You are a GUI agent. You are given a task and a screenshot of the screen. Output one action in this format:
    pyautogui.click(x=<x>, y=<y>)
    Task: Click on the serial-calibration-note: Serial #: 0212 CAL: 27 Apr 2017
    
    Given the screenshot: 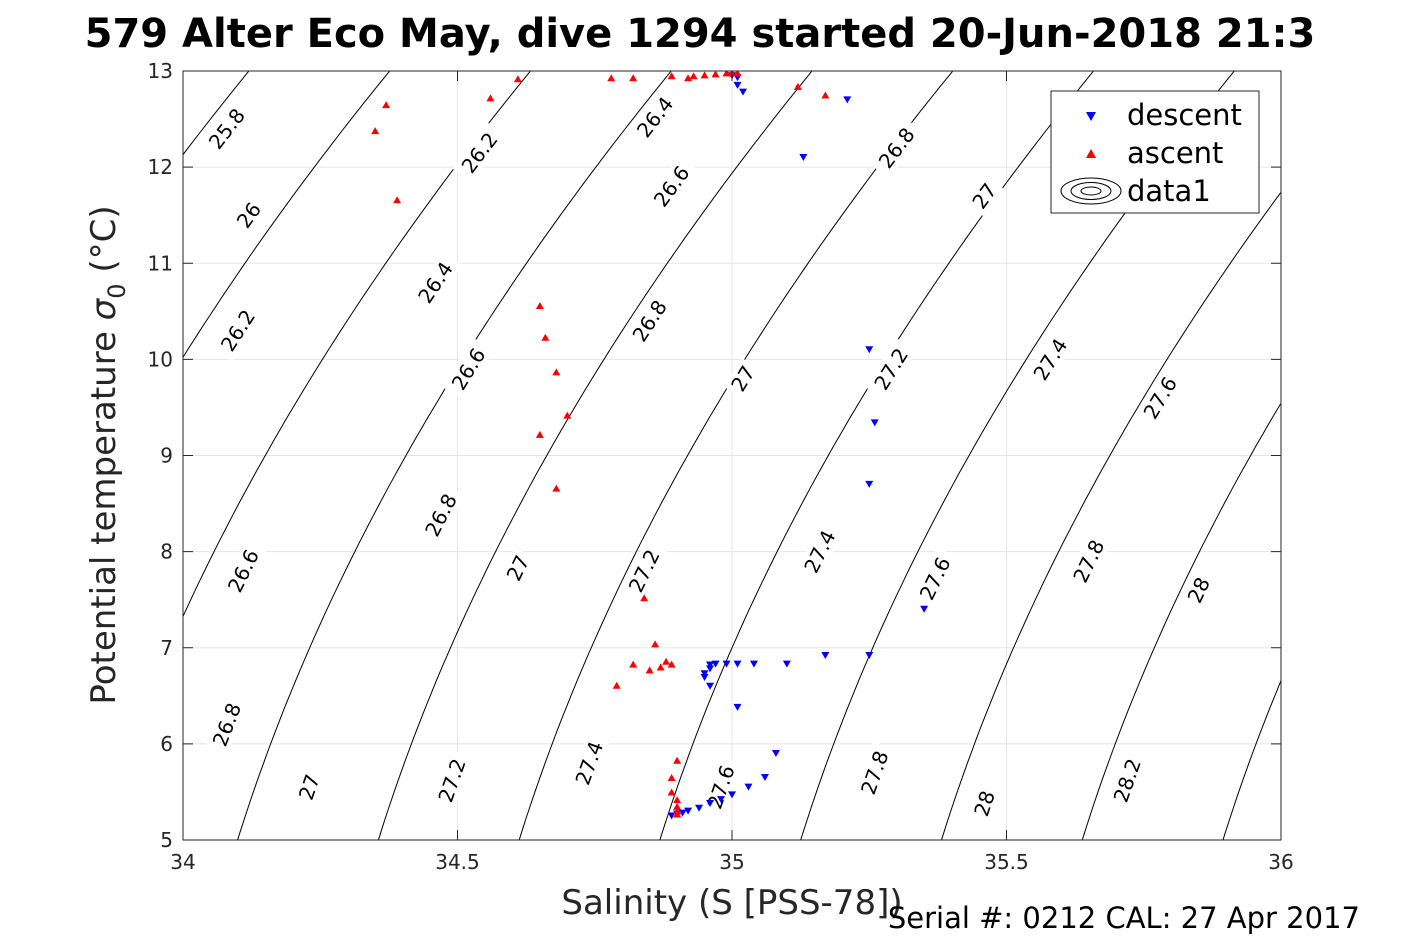 What is the action you would take?
    pyautogui.click(x=1124, y=918)
    